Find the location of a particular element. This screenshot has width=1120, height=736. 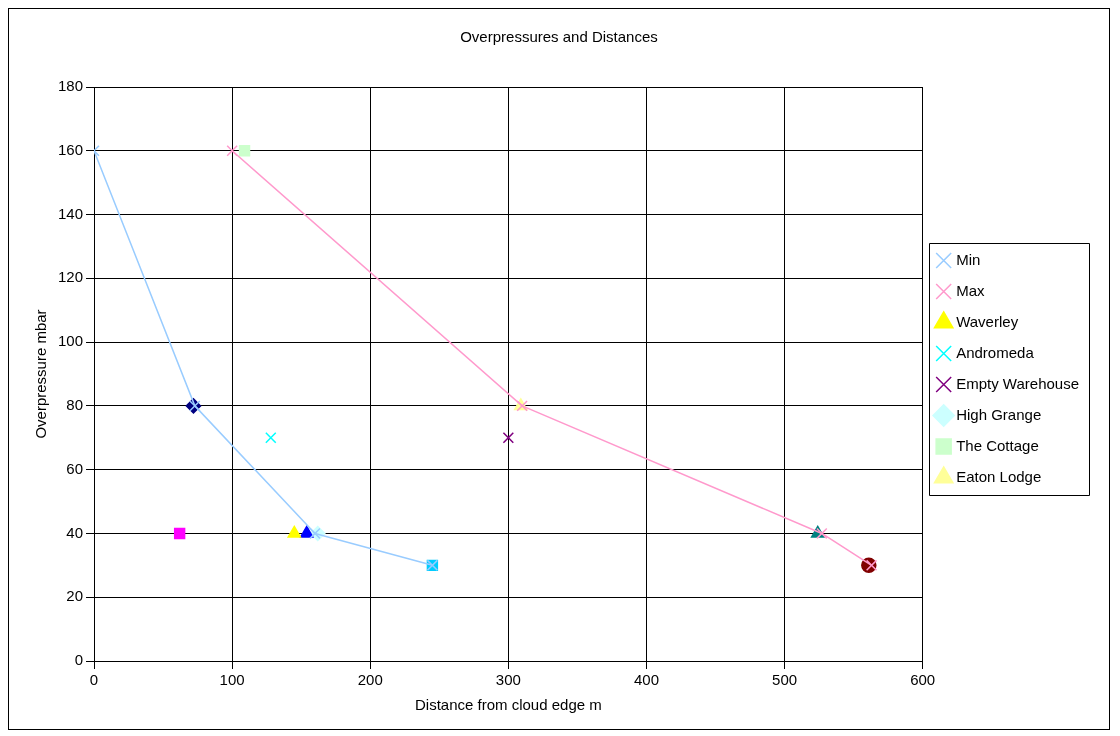

y-tick-label: 140 is located at coordinates (71, 213).